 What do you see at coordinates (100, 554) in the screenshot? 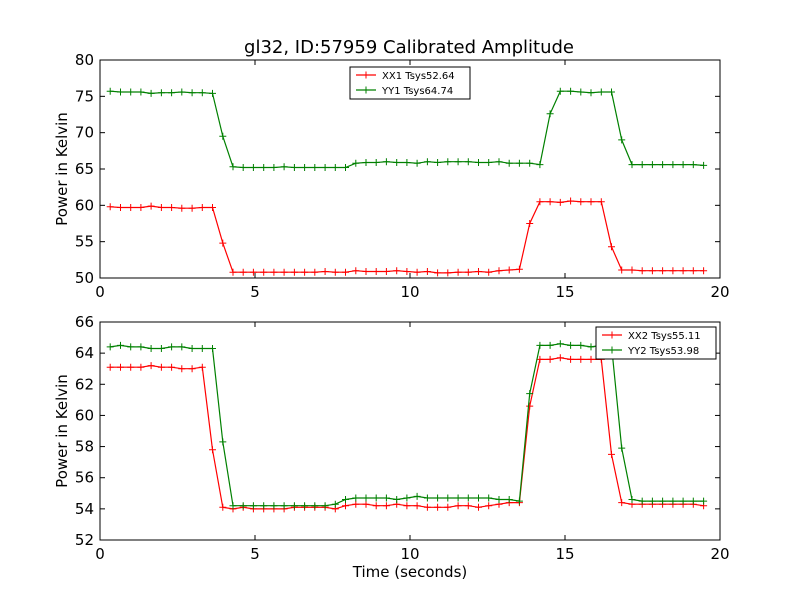
I see `bottom-x-tick-label: 0` at bounding box center [100, 554].